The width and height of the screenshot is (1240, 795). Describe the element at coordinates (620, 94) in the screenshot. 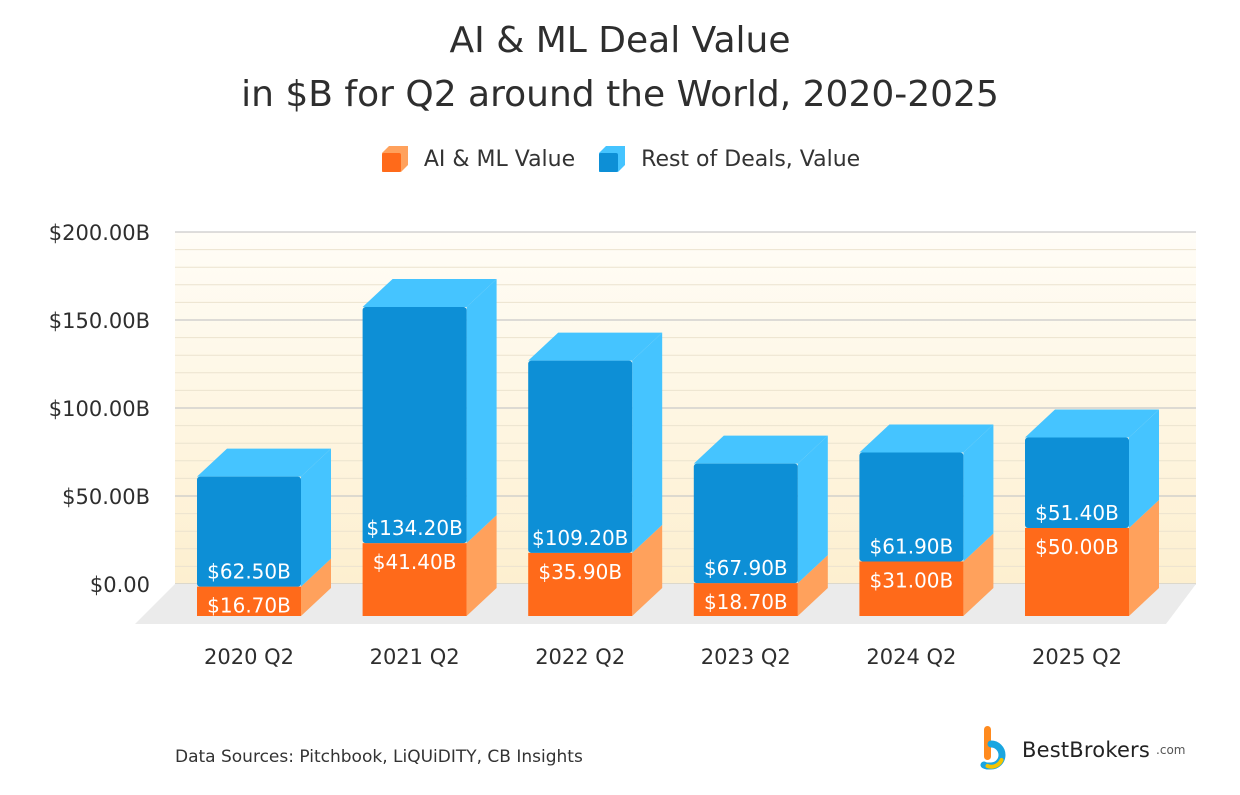

I see `chart-title-line-2: in $B for Q2 around the World, 2020-2025` at that location.